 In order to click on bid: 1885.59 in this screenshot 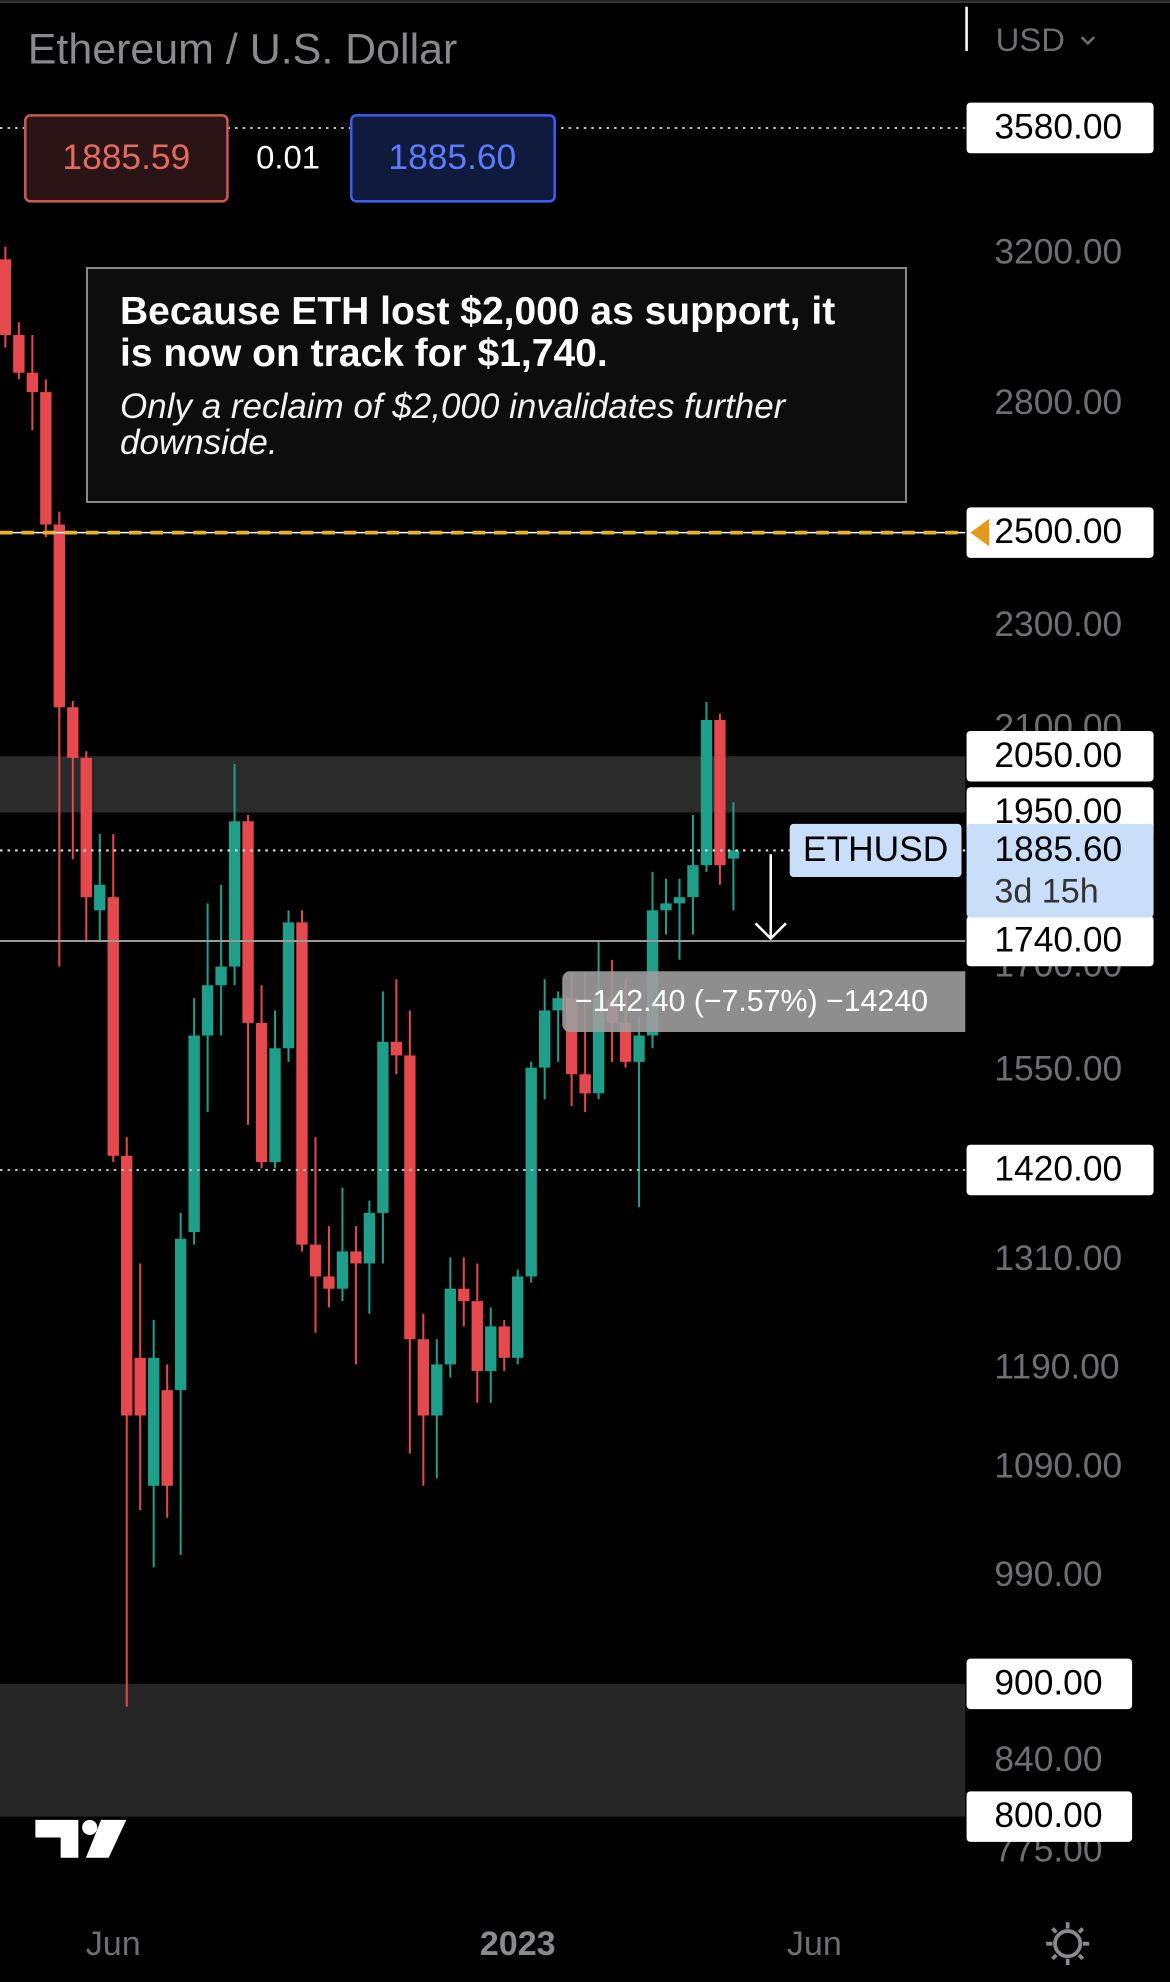, I will do `click(126, 157)`.